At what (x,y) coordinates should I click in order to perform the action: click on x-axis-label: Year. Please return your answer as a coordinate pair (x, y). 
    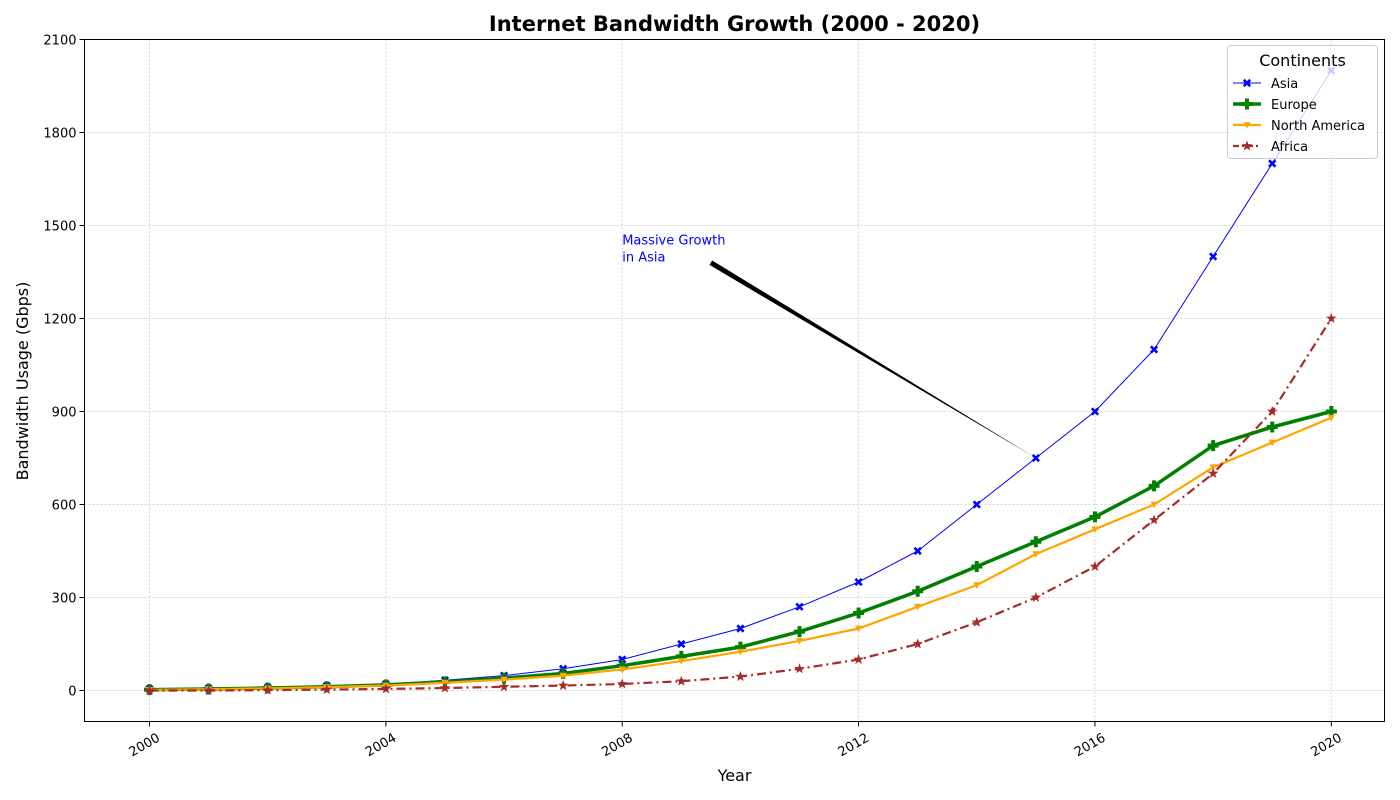
    Looking at the image, I should click on (734, 775).